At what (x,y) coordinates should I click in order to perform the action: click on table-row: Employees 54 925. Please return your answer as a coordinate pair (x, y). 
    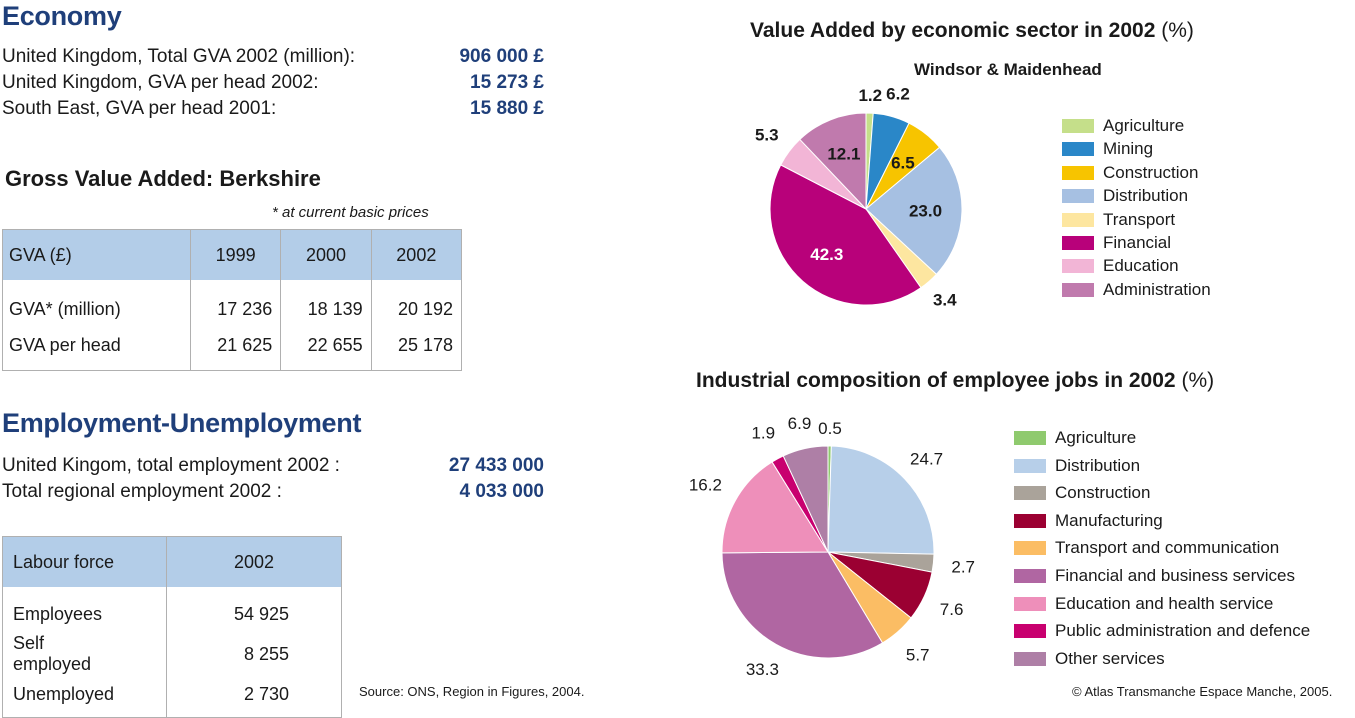
    Looking at the image, I should click on (172, 609).